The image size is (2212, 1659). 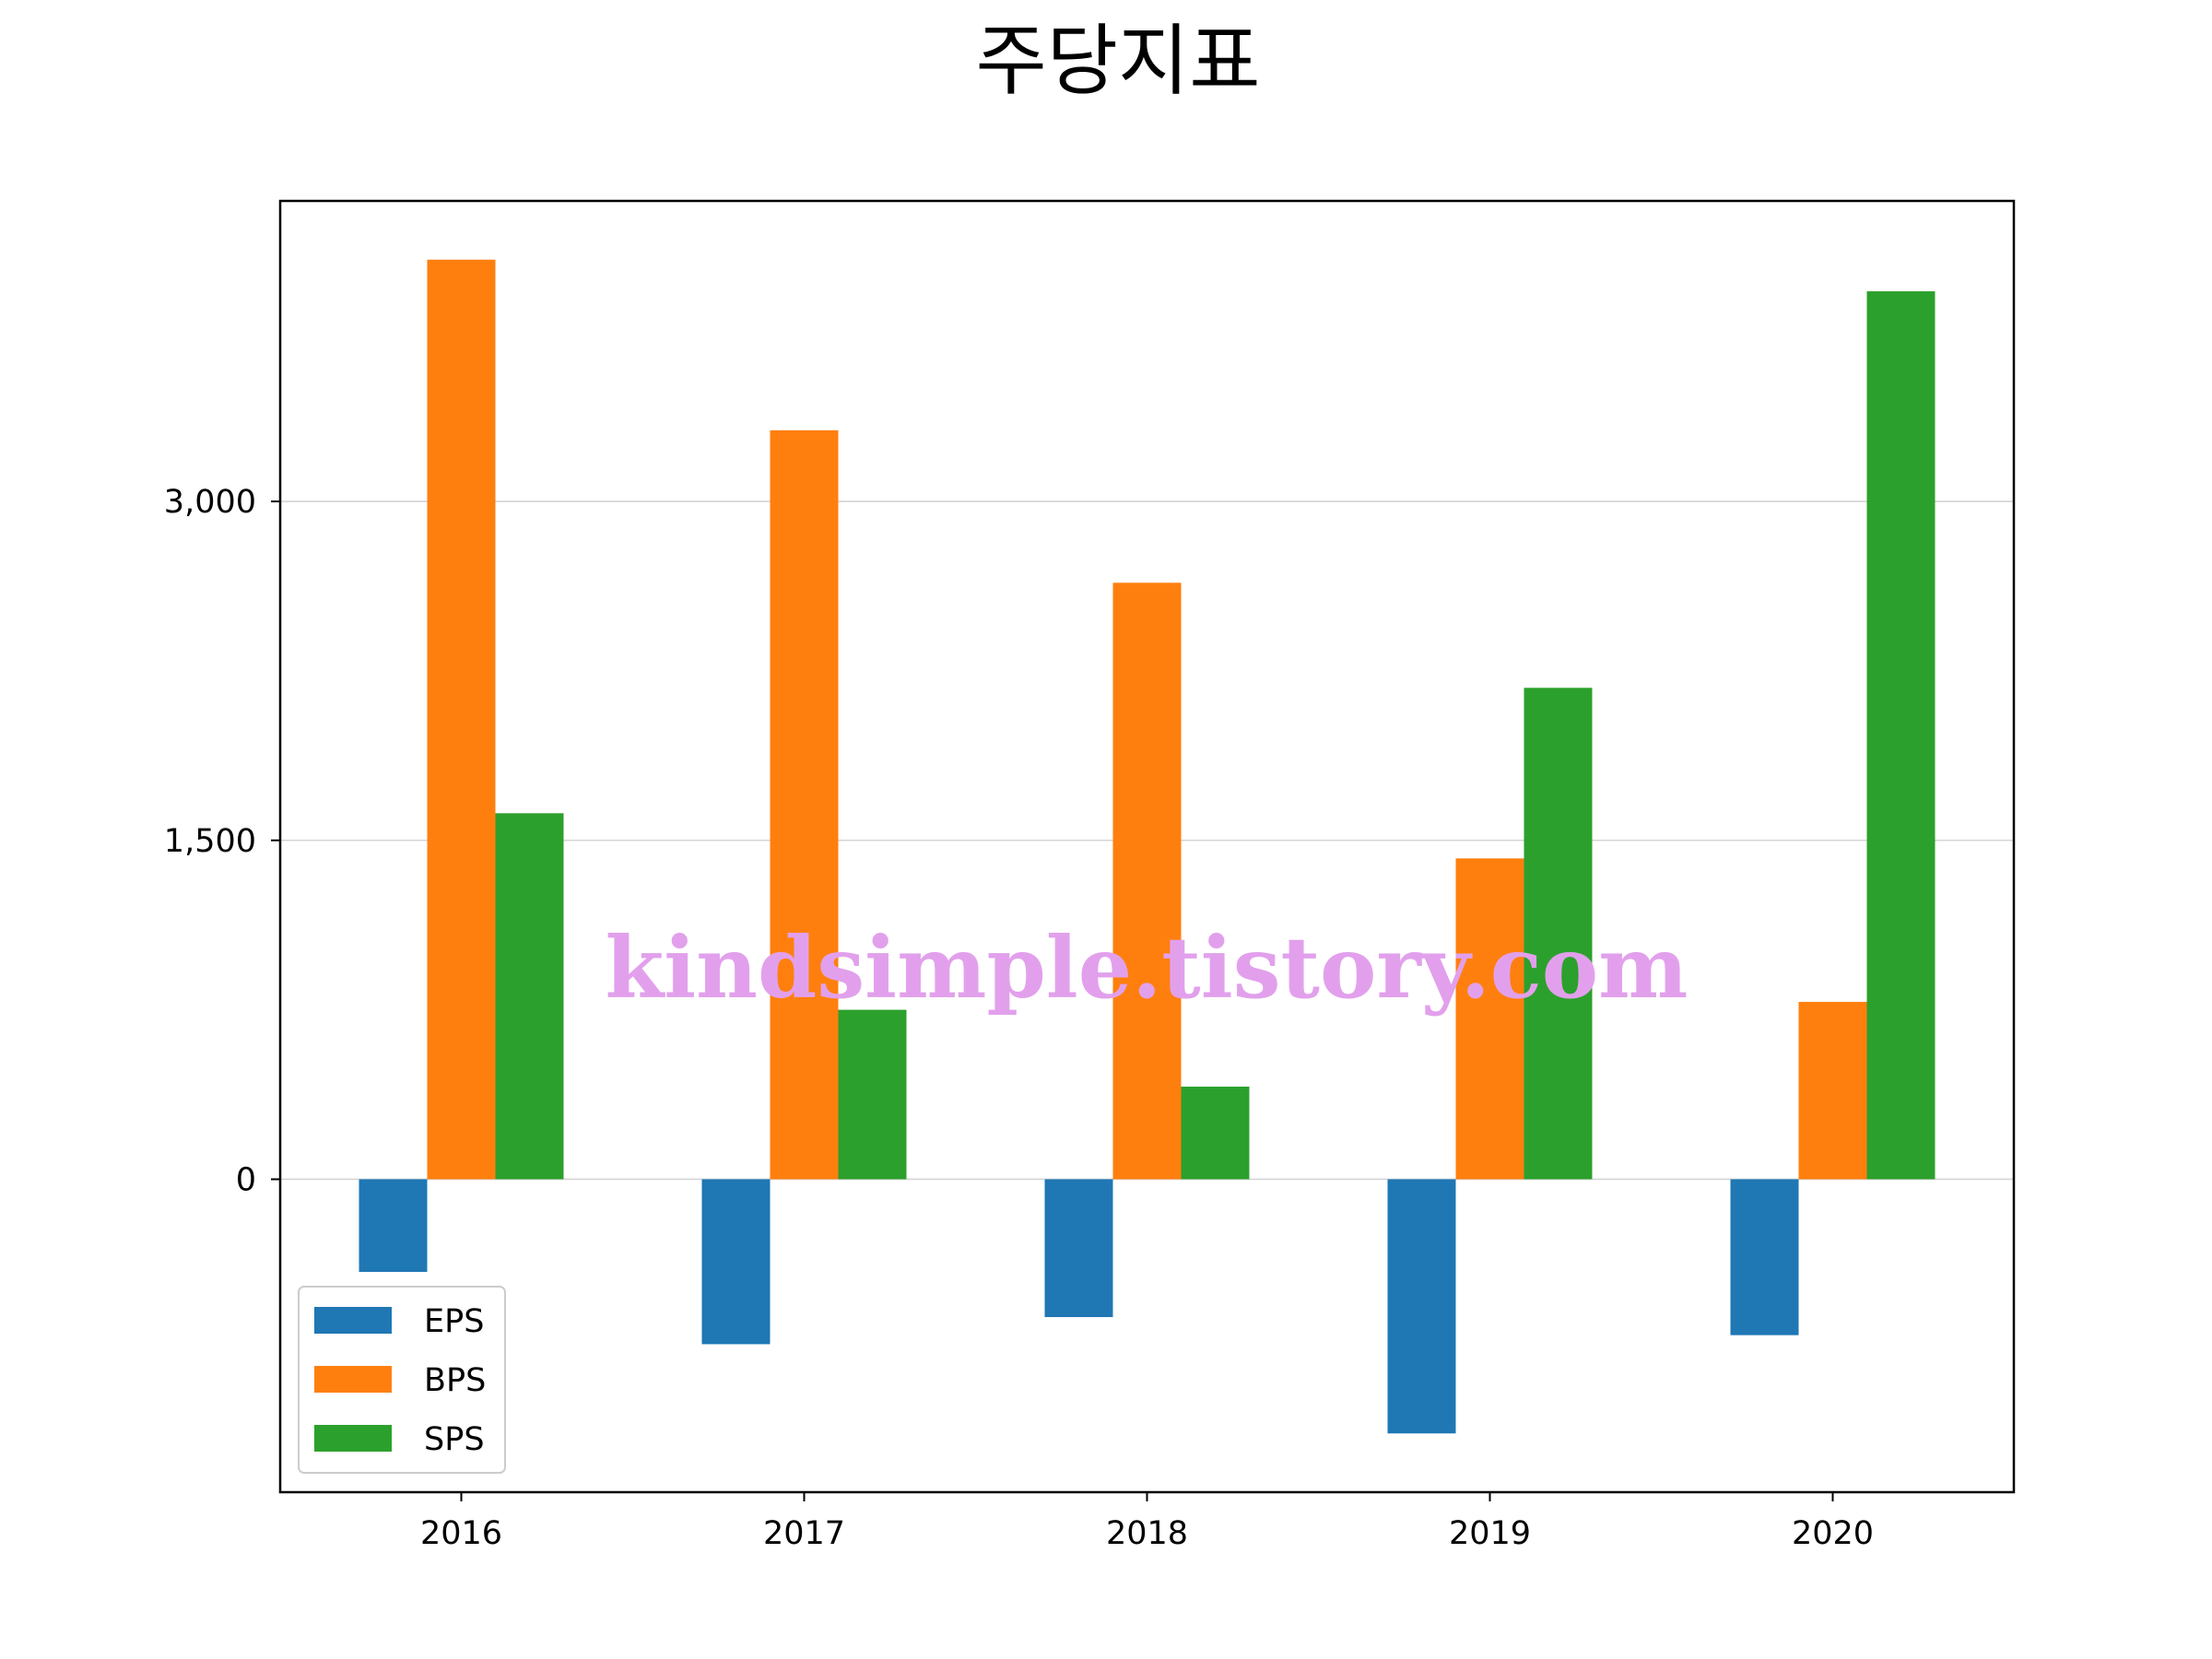 What do you see at coordinates (353, 1379) in the screenshot?
I see `legend-swatch-bps` at bounding box center [353, 1379].